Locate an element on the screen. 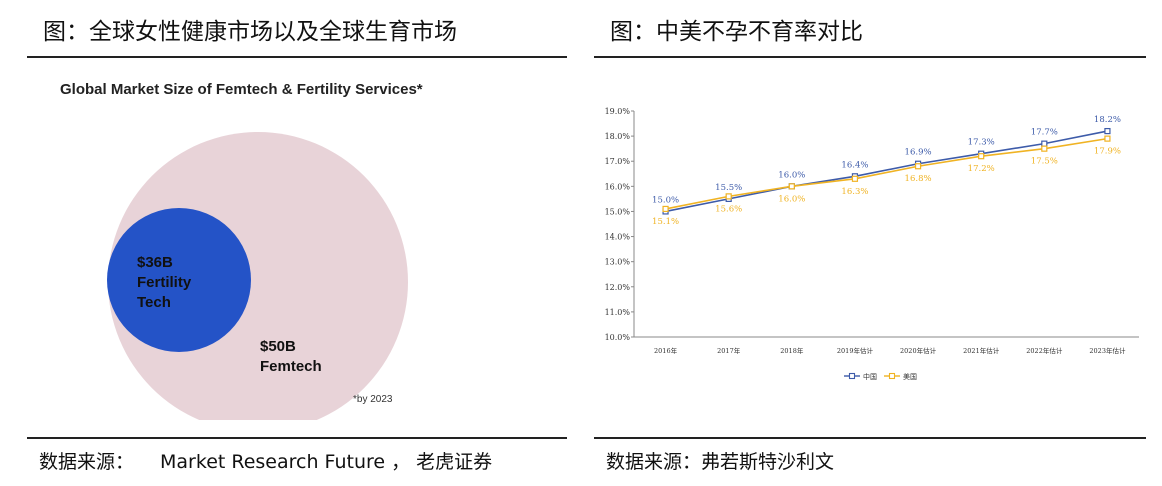 This screenshot has height=486, width=1162. x-tick-label: 2020年估计 is located at coordinates (918, 350).